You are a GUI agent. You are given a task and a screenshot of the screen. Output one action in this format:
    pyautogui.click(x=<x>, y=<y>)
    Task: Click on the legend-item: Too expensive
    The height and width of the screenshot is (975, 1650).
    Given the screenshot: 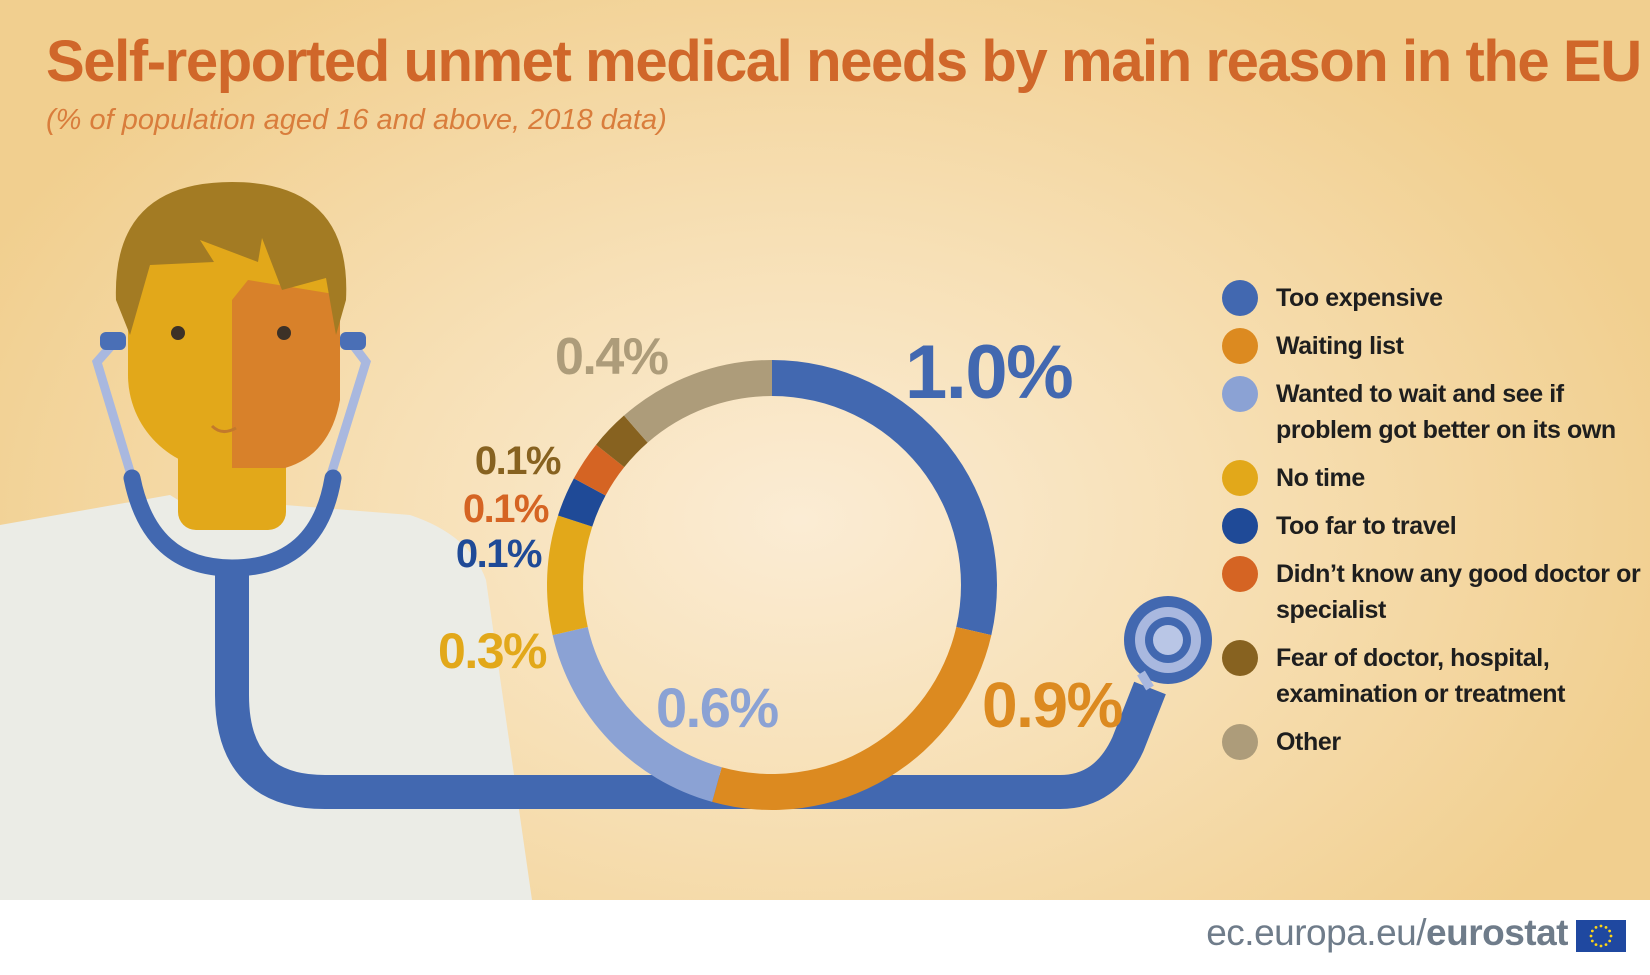 What is the action you would take?
    pyautogui.click(x=1432, y=298)
    